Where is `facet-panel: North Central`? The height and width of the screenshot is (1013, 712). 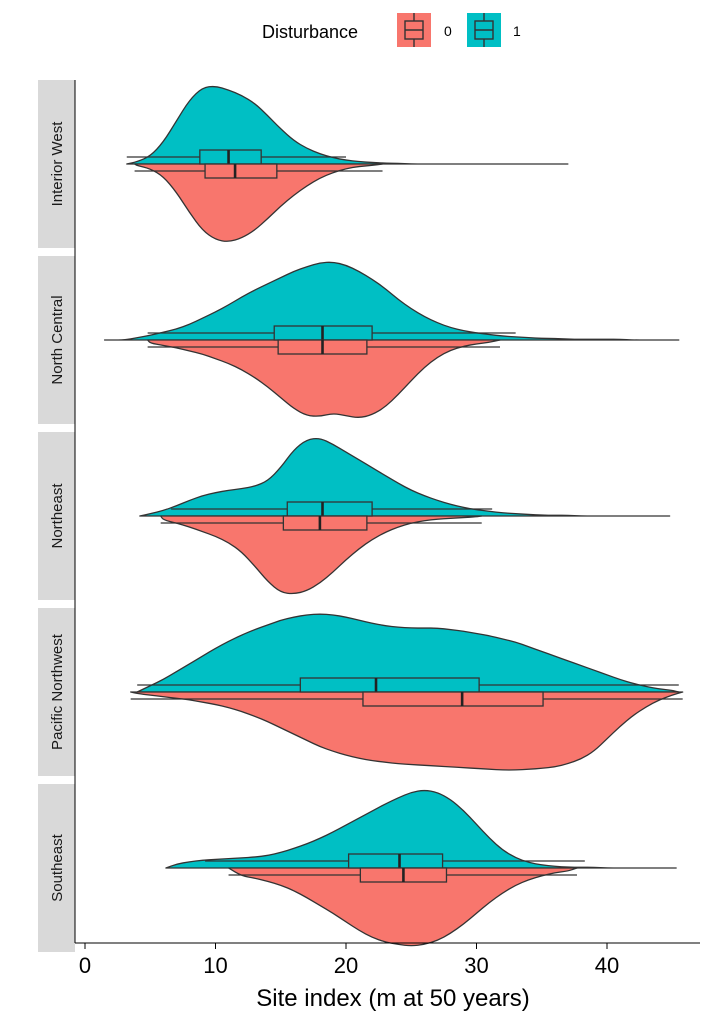
facet-panel: North Central is located at coordinates (359, 340).